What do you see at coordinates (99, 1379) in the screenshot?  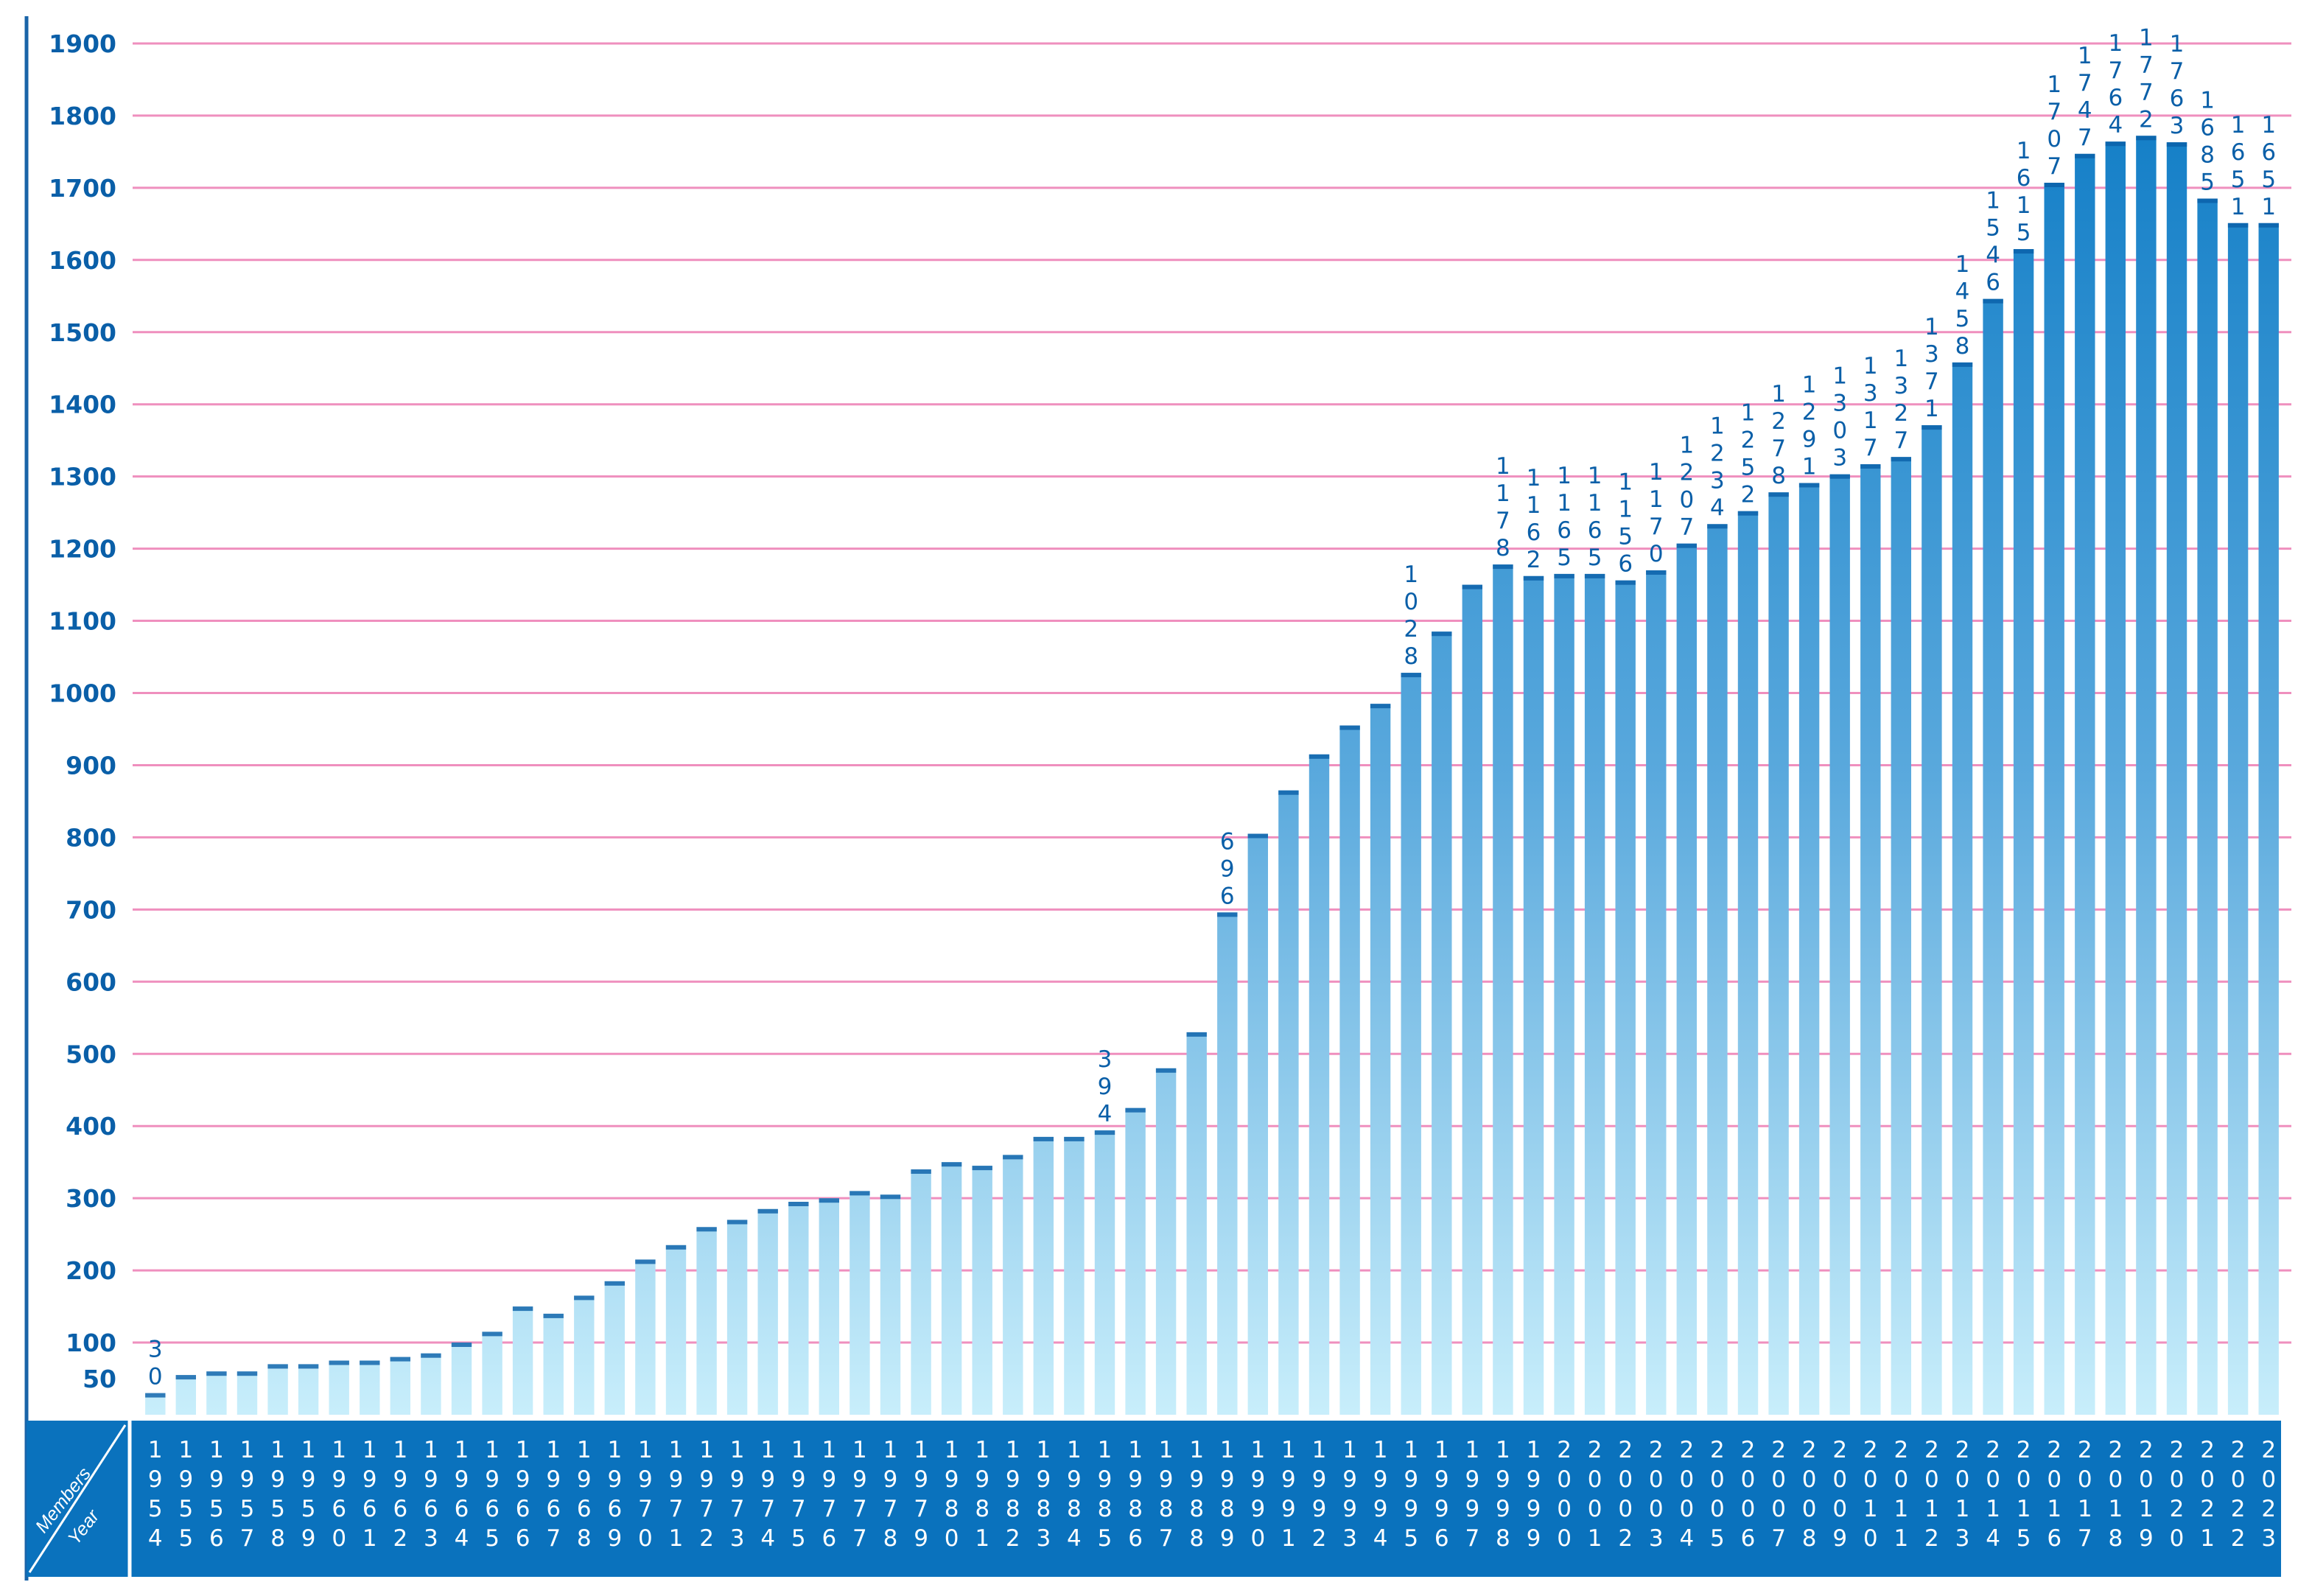 I see `ytick-label-50: 50` at bounding box center [99, 1379].